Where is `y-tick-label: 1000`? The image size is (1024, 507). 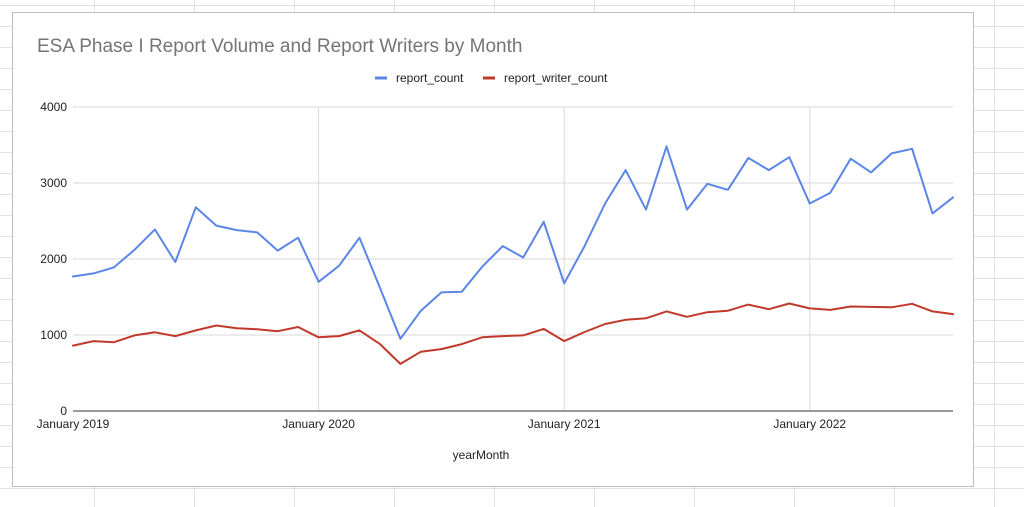
y-tick-label: 1000 is located at coordinates (53, 335).